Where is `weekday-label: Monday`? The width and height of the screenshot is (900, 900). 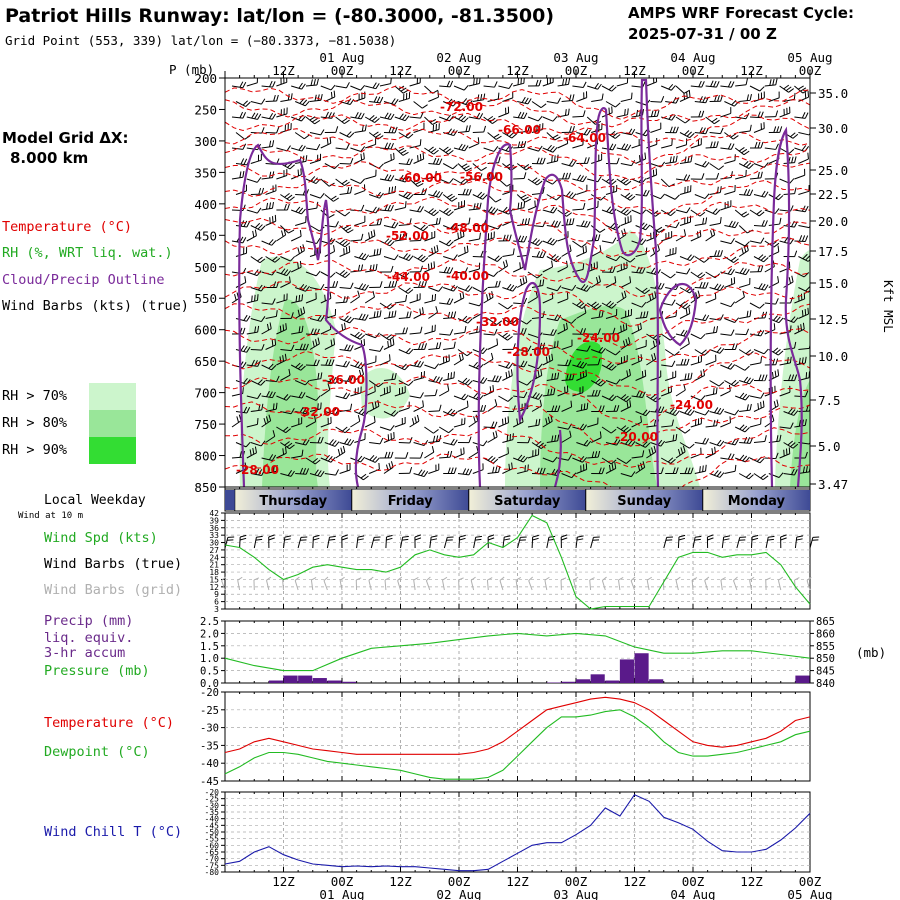 weekday-label: Monday is located at coordinates (757, 501).